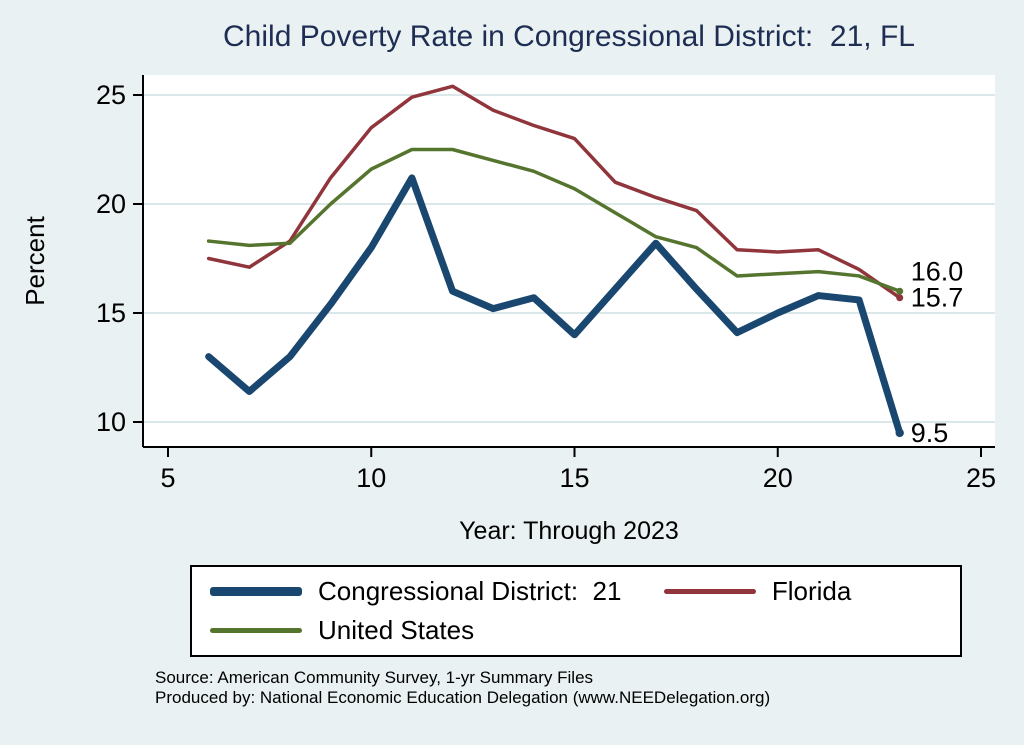  I want to click on legend-swatch-district, so click(256, 591).